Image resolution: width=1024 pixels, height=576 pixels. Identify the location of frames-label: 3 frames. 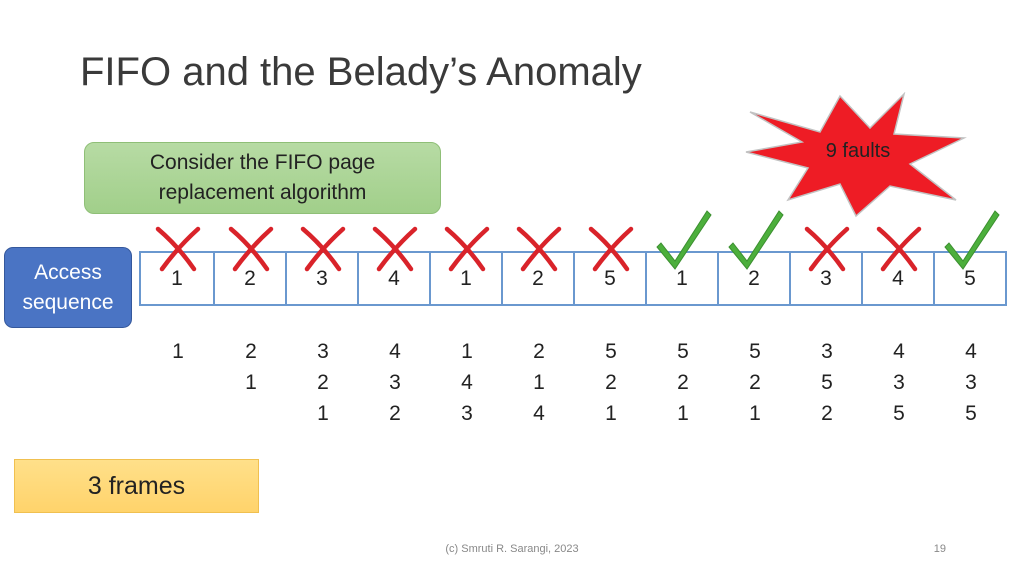
(136, 486).